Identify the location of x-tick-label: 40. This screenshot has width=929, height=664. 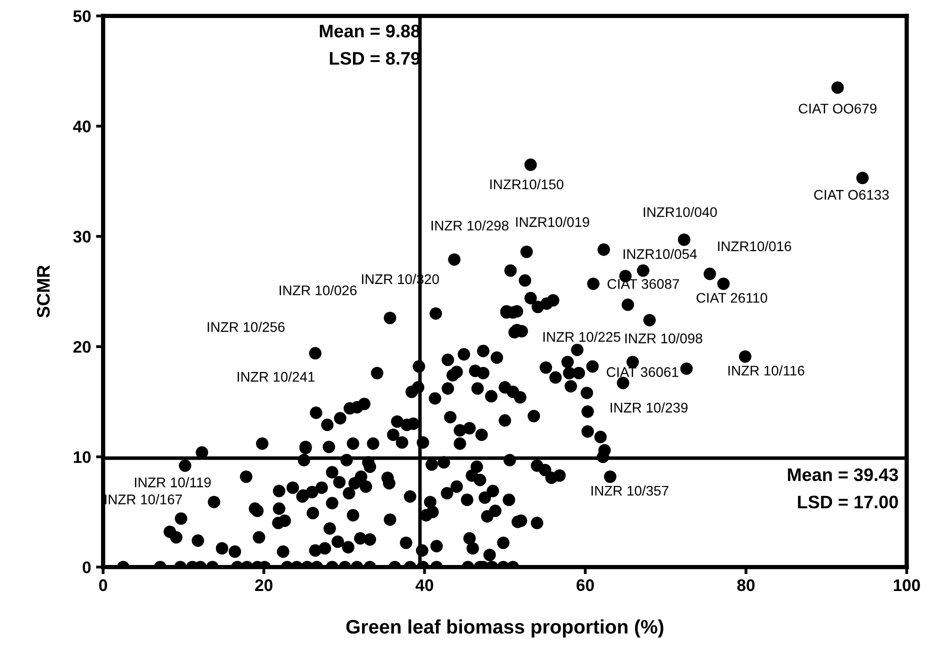
(425, 585).